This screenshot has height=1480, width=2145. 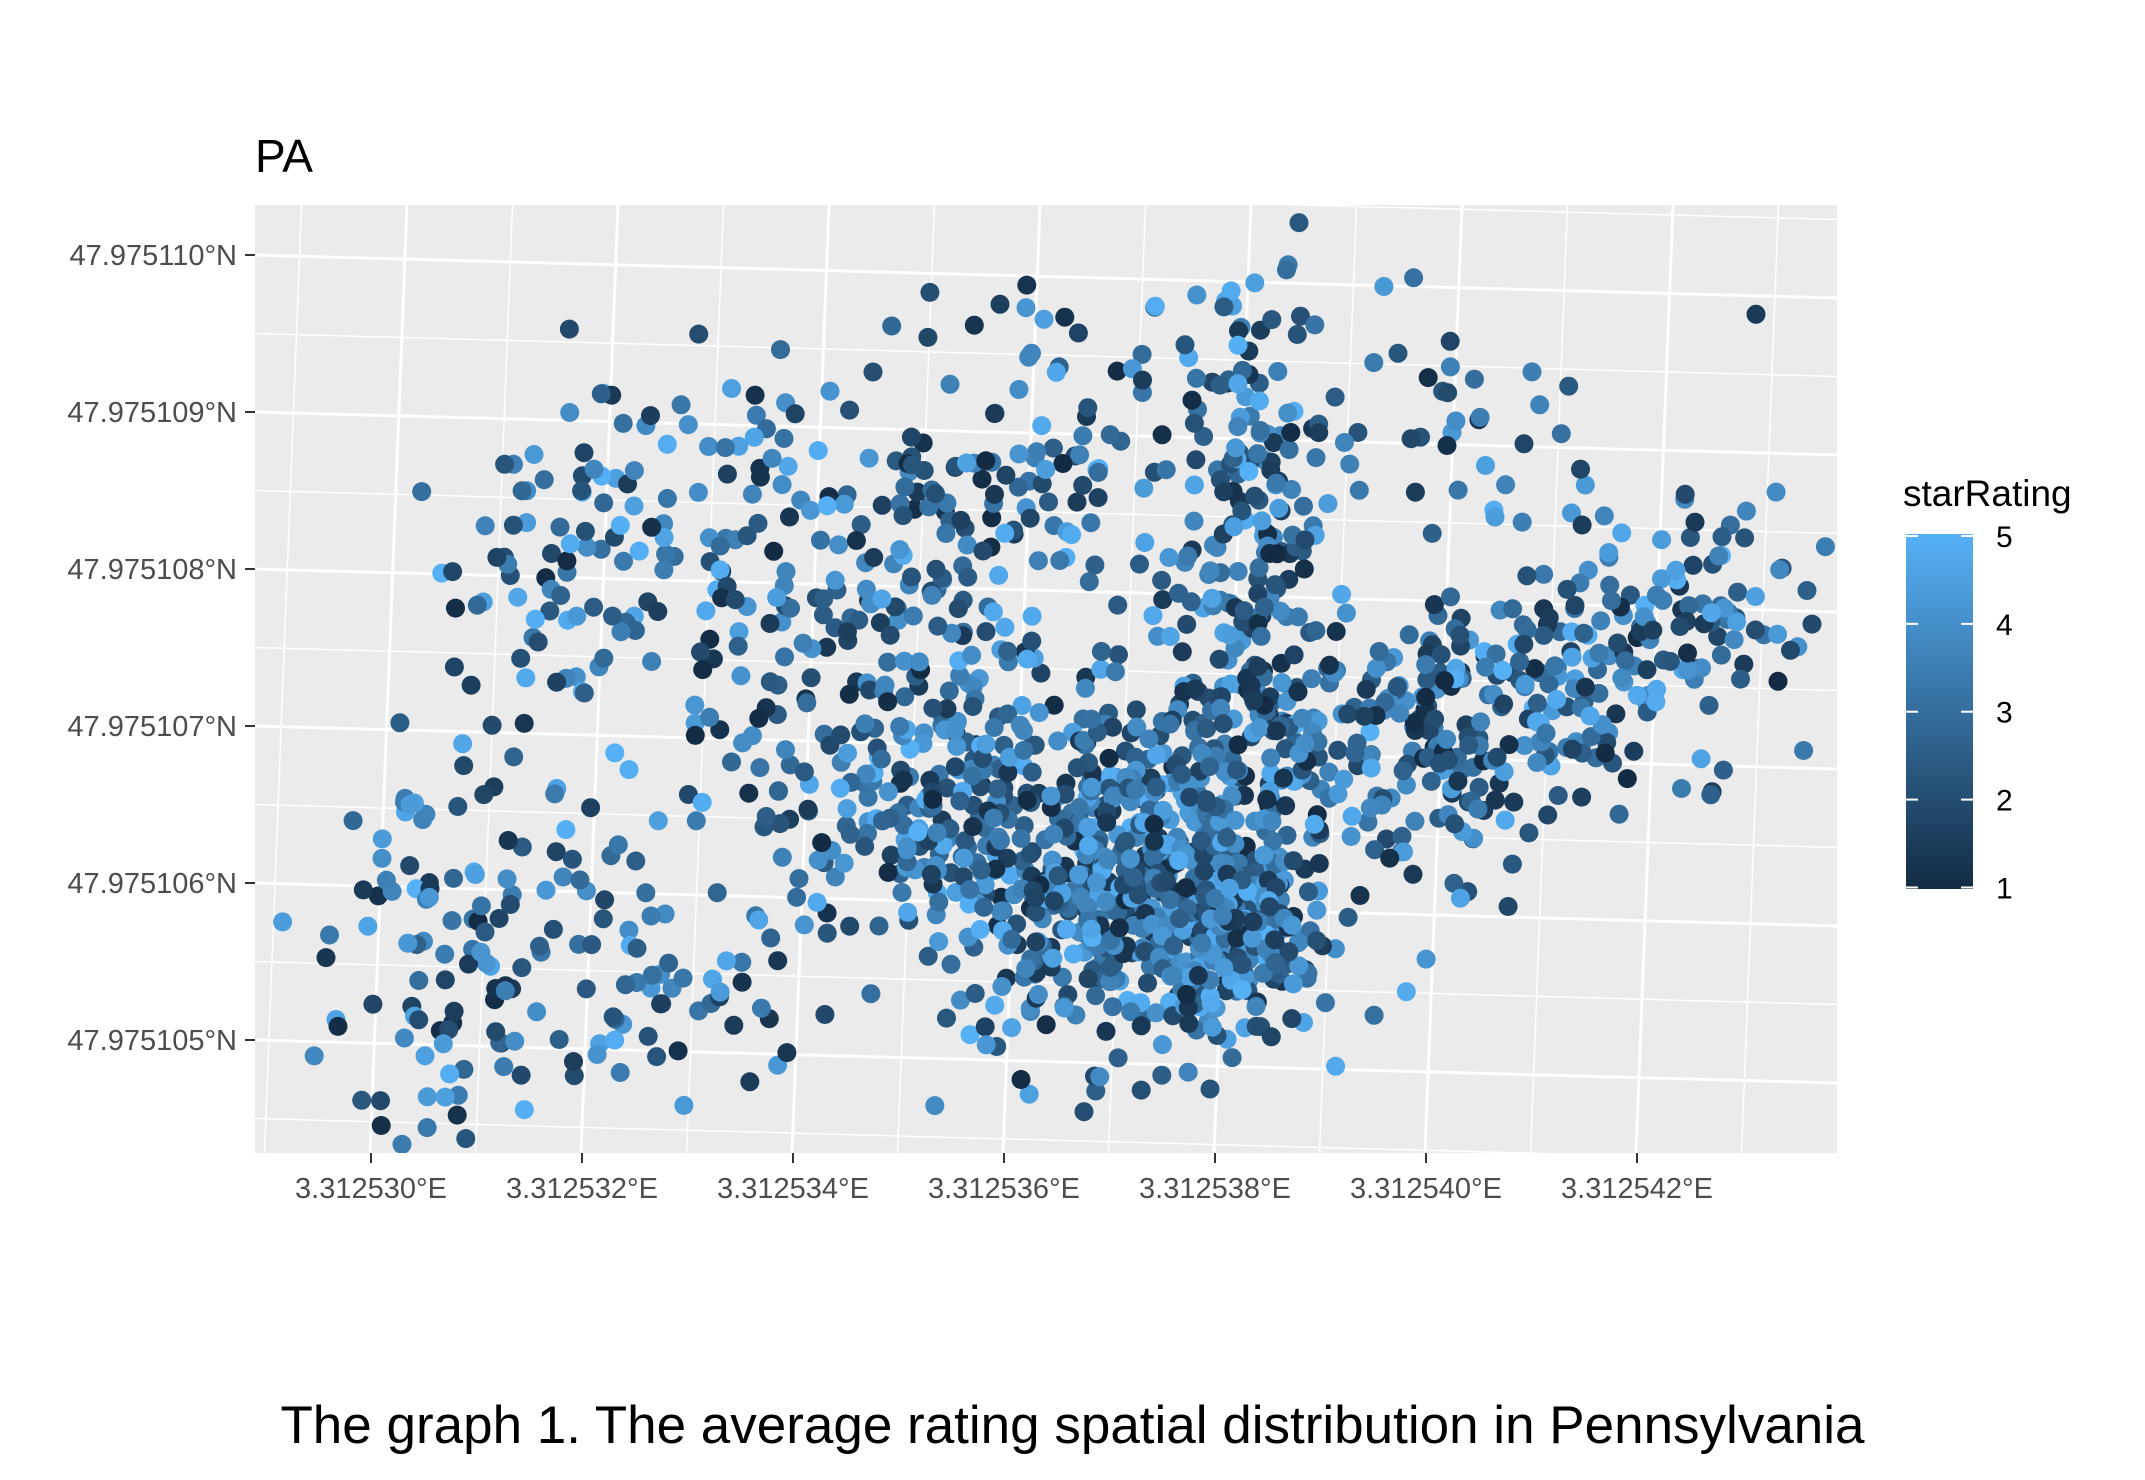 What do you see at coordinates (152, 884) in the screenshot?
I see `y-tick-label: 47.975106°N` at bounding box center [152, 884].